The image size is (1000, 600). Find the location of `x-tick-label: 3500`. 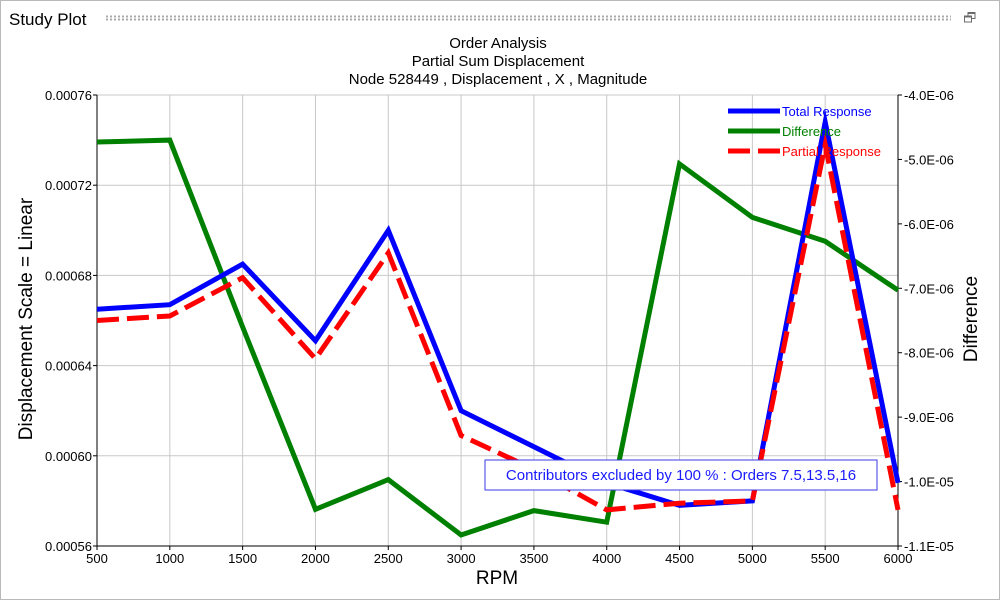

x-tick-label: 3500 is located at coordinates (533, 558).